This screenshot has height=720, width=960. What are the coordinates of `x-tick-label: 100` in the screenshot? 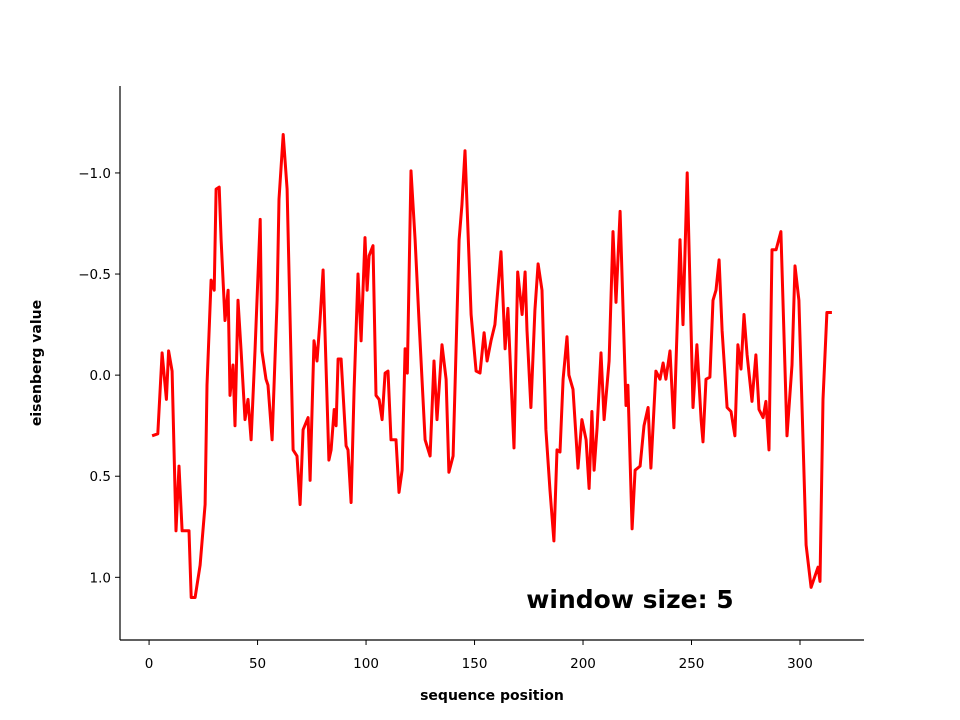 It's located at (366, 664).